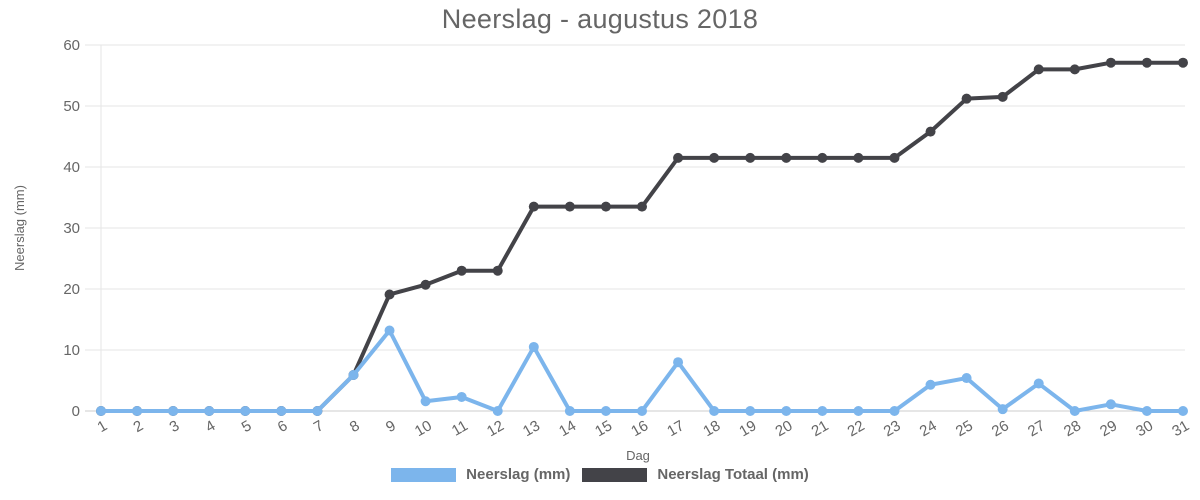  Describe the element at coordinates (139, 426) in the screenshot. I see `x-tick-label: 2` at that location.